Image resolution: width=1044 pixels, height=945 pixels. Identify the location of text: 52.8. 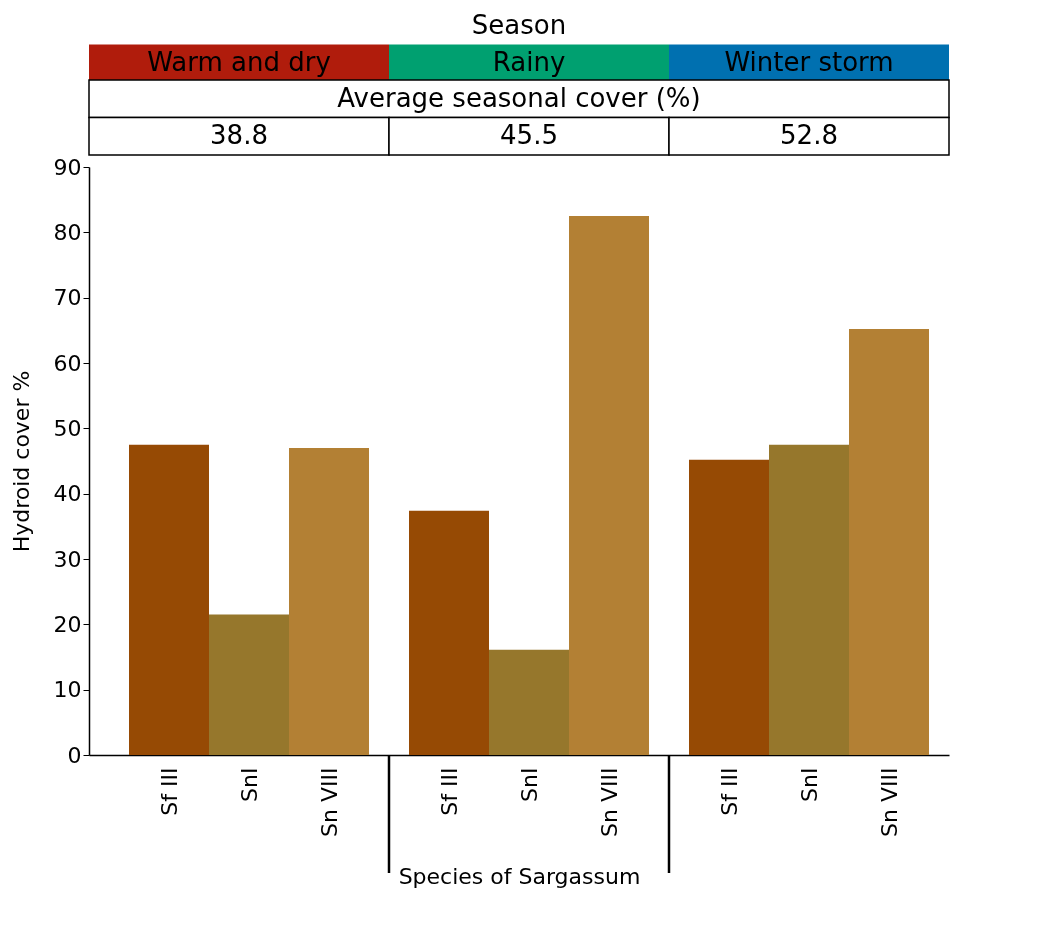
(809, 135).